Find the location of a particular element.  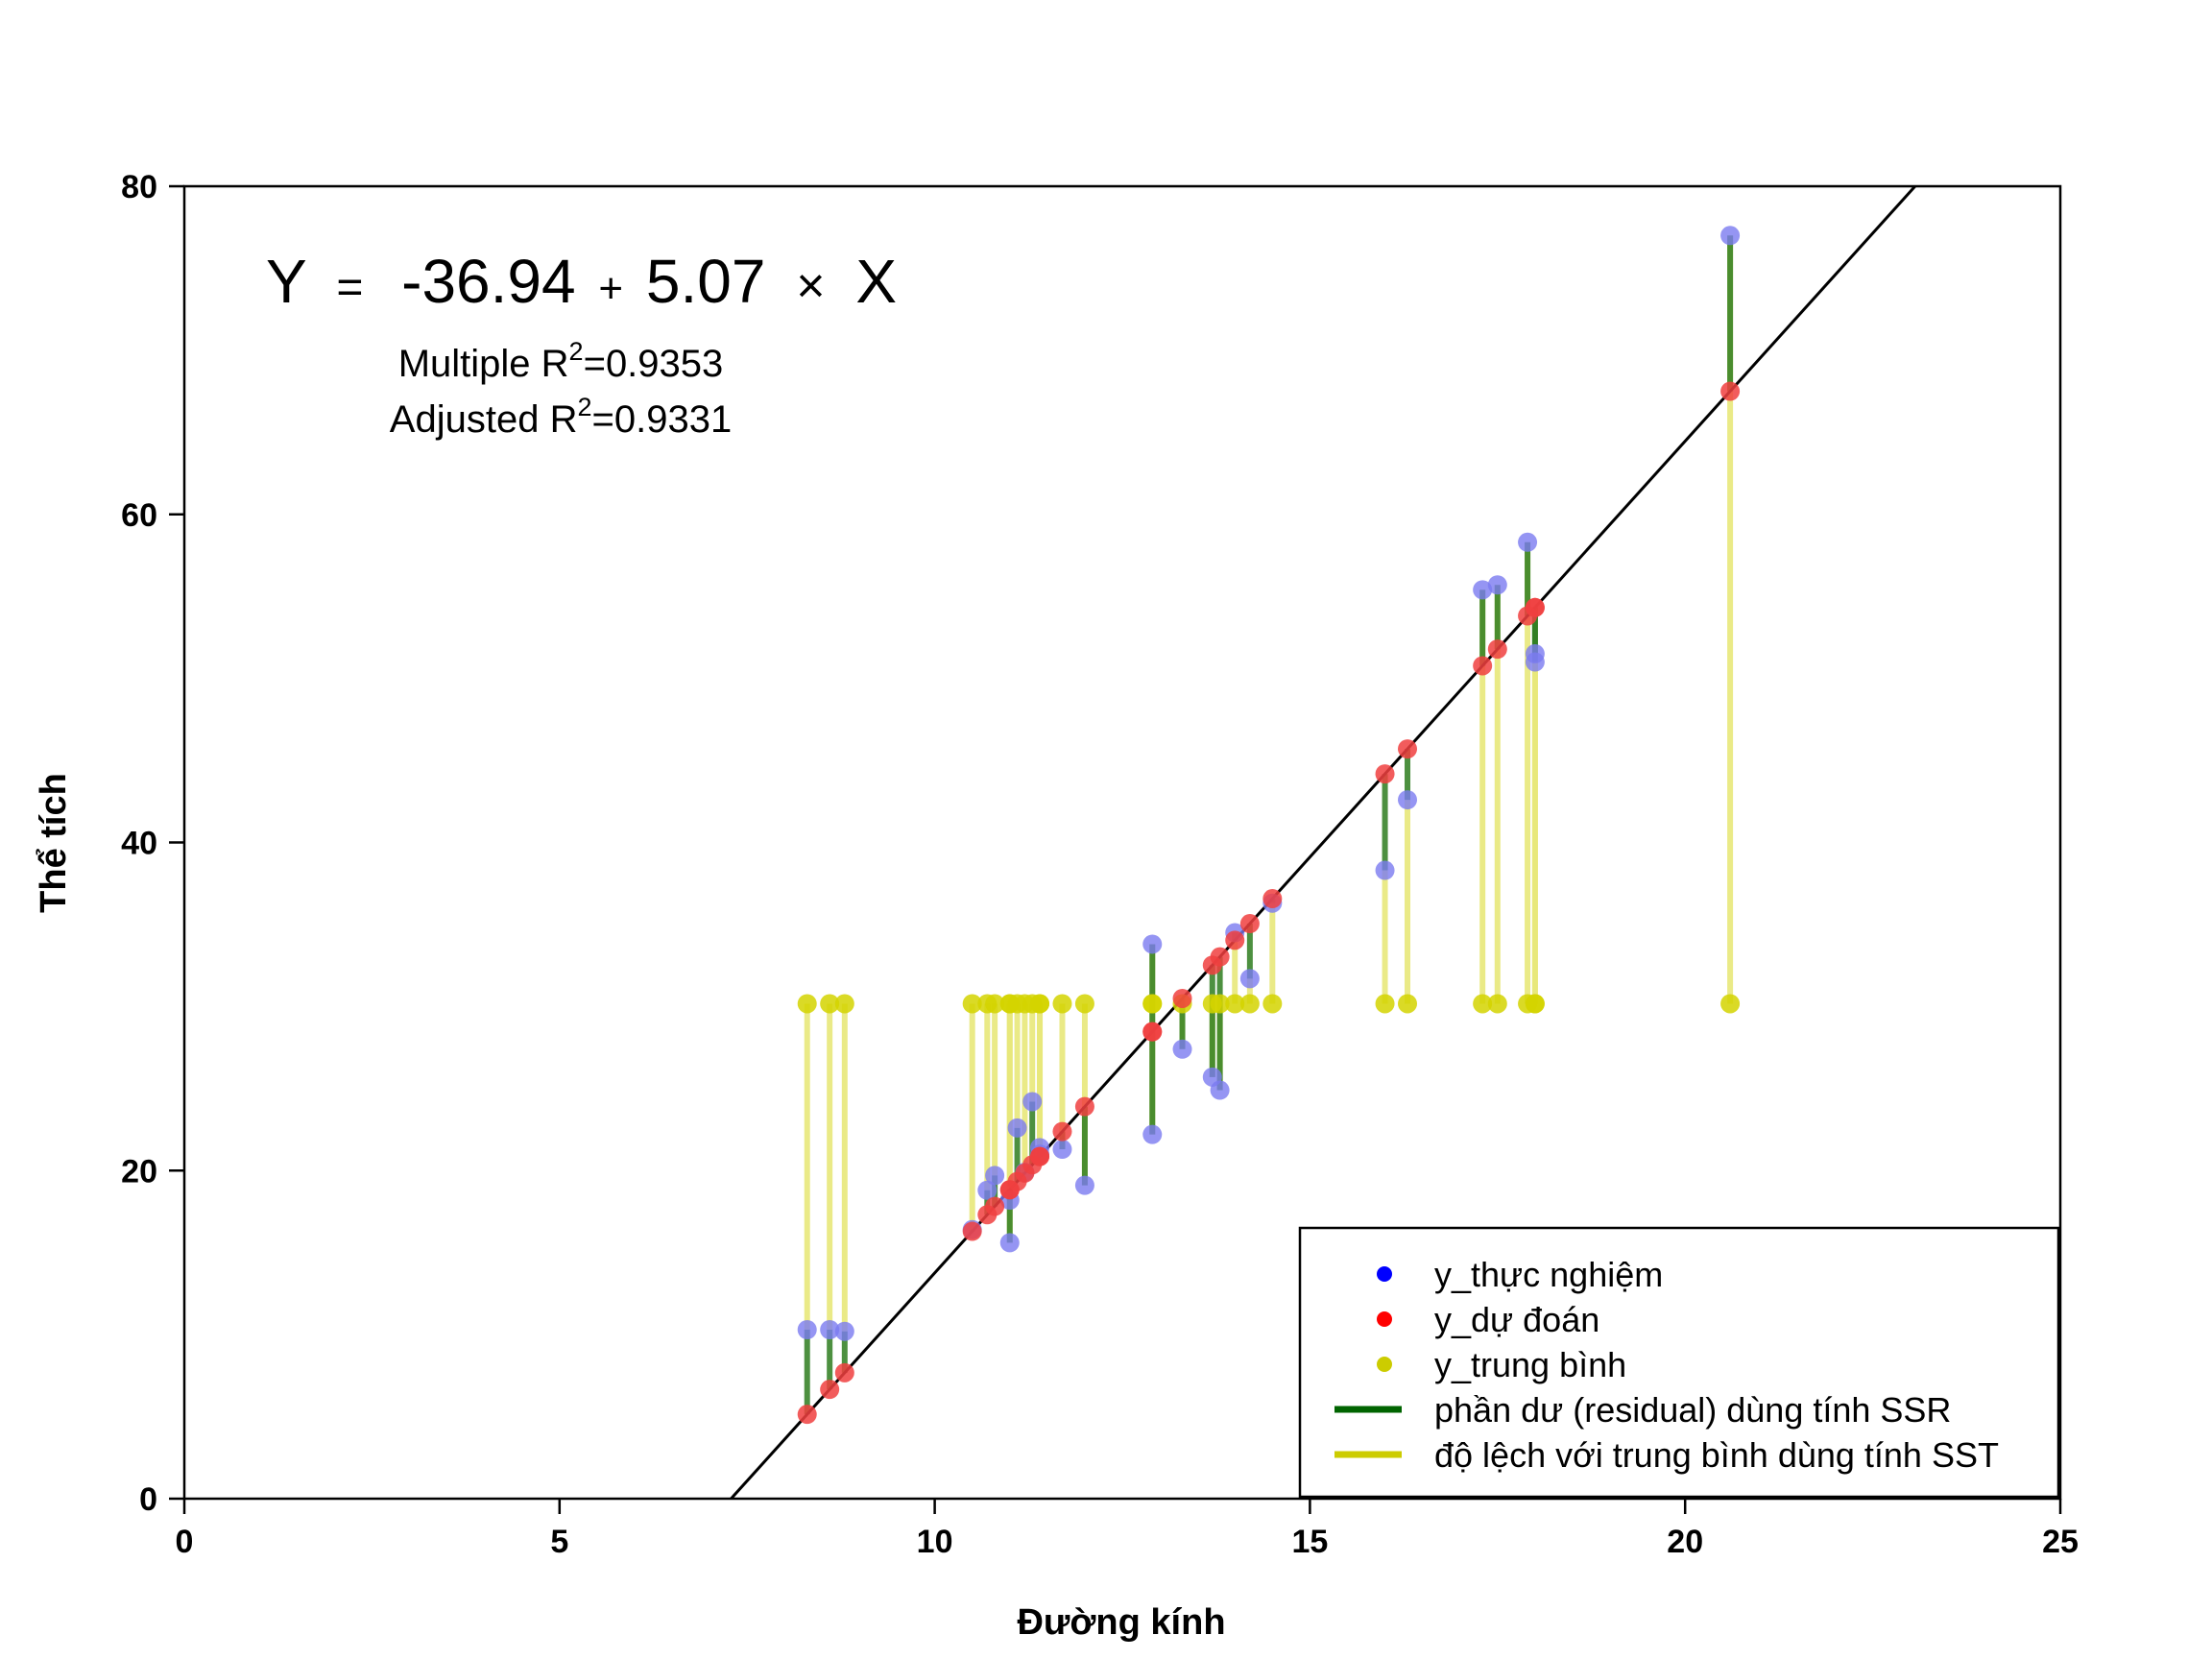

y-tick-label: 80 is located at coordinates (139, 187).